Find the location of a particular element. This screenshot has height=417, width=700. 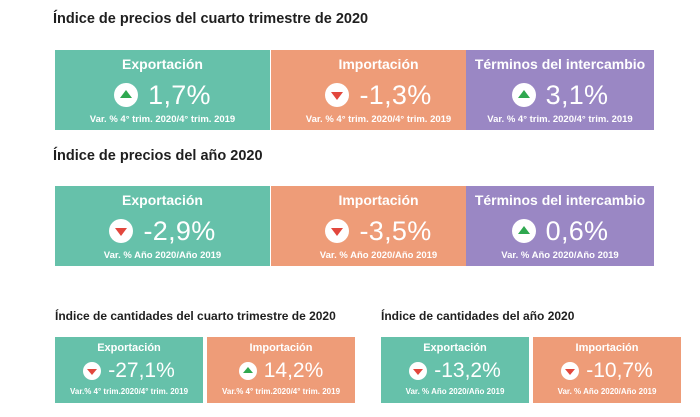

section-title-year-quantities: Índice de cantidades del año 2020 is located at coordinates (478, 316).